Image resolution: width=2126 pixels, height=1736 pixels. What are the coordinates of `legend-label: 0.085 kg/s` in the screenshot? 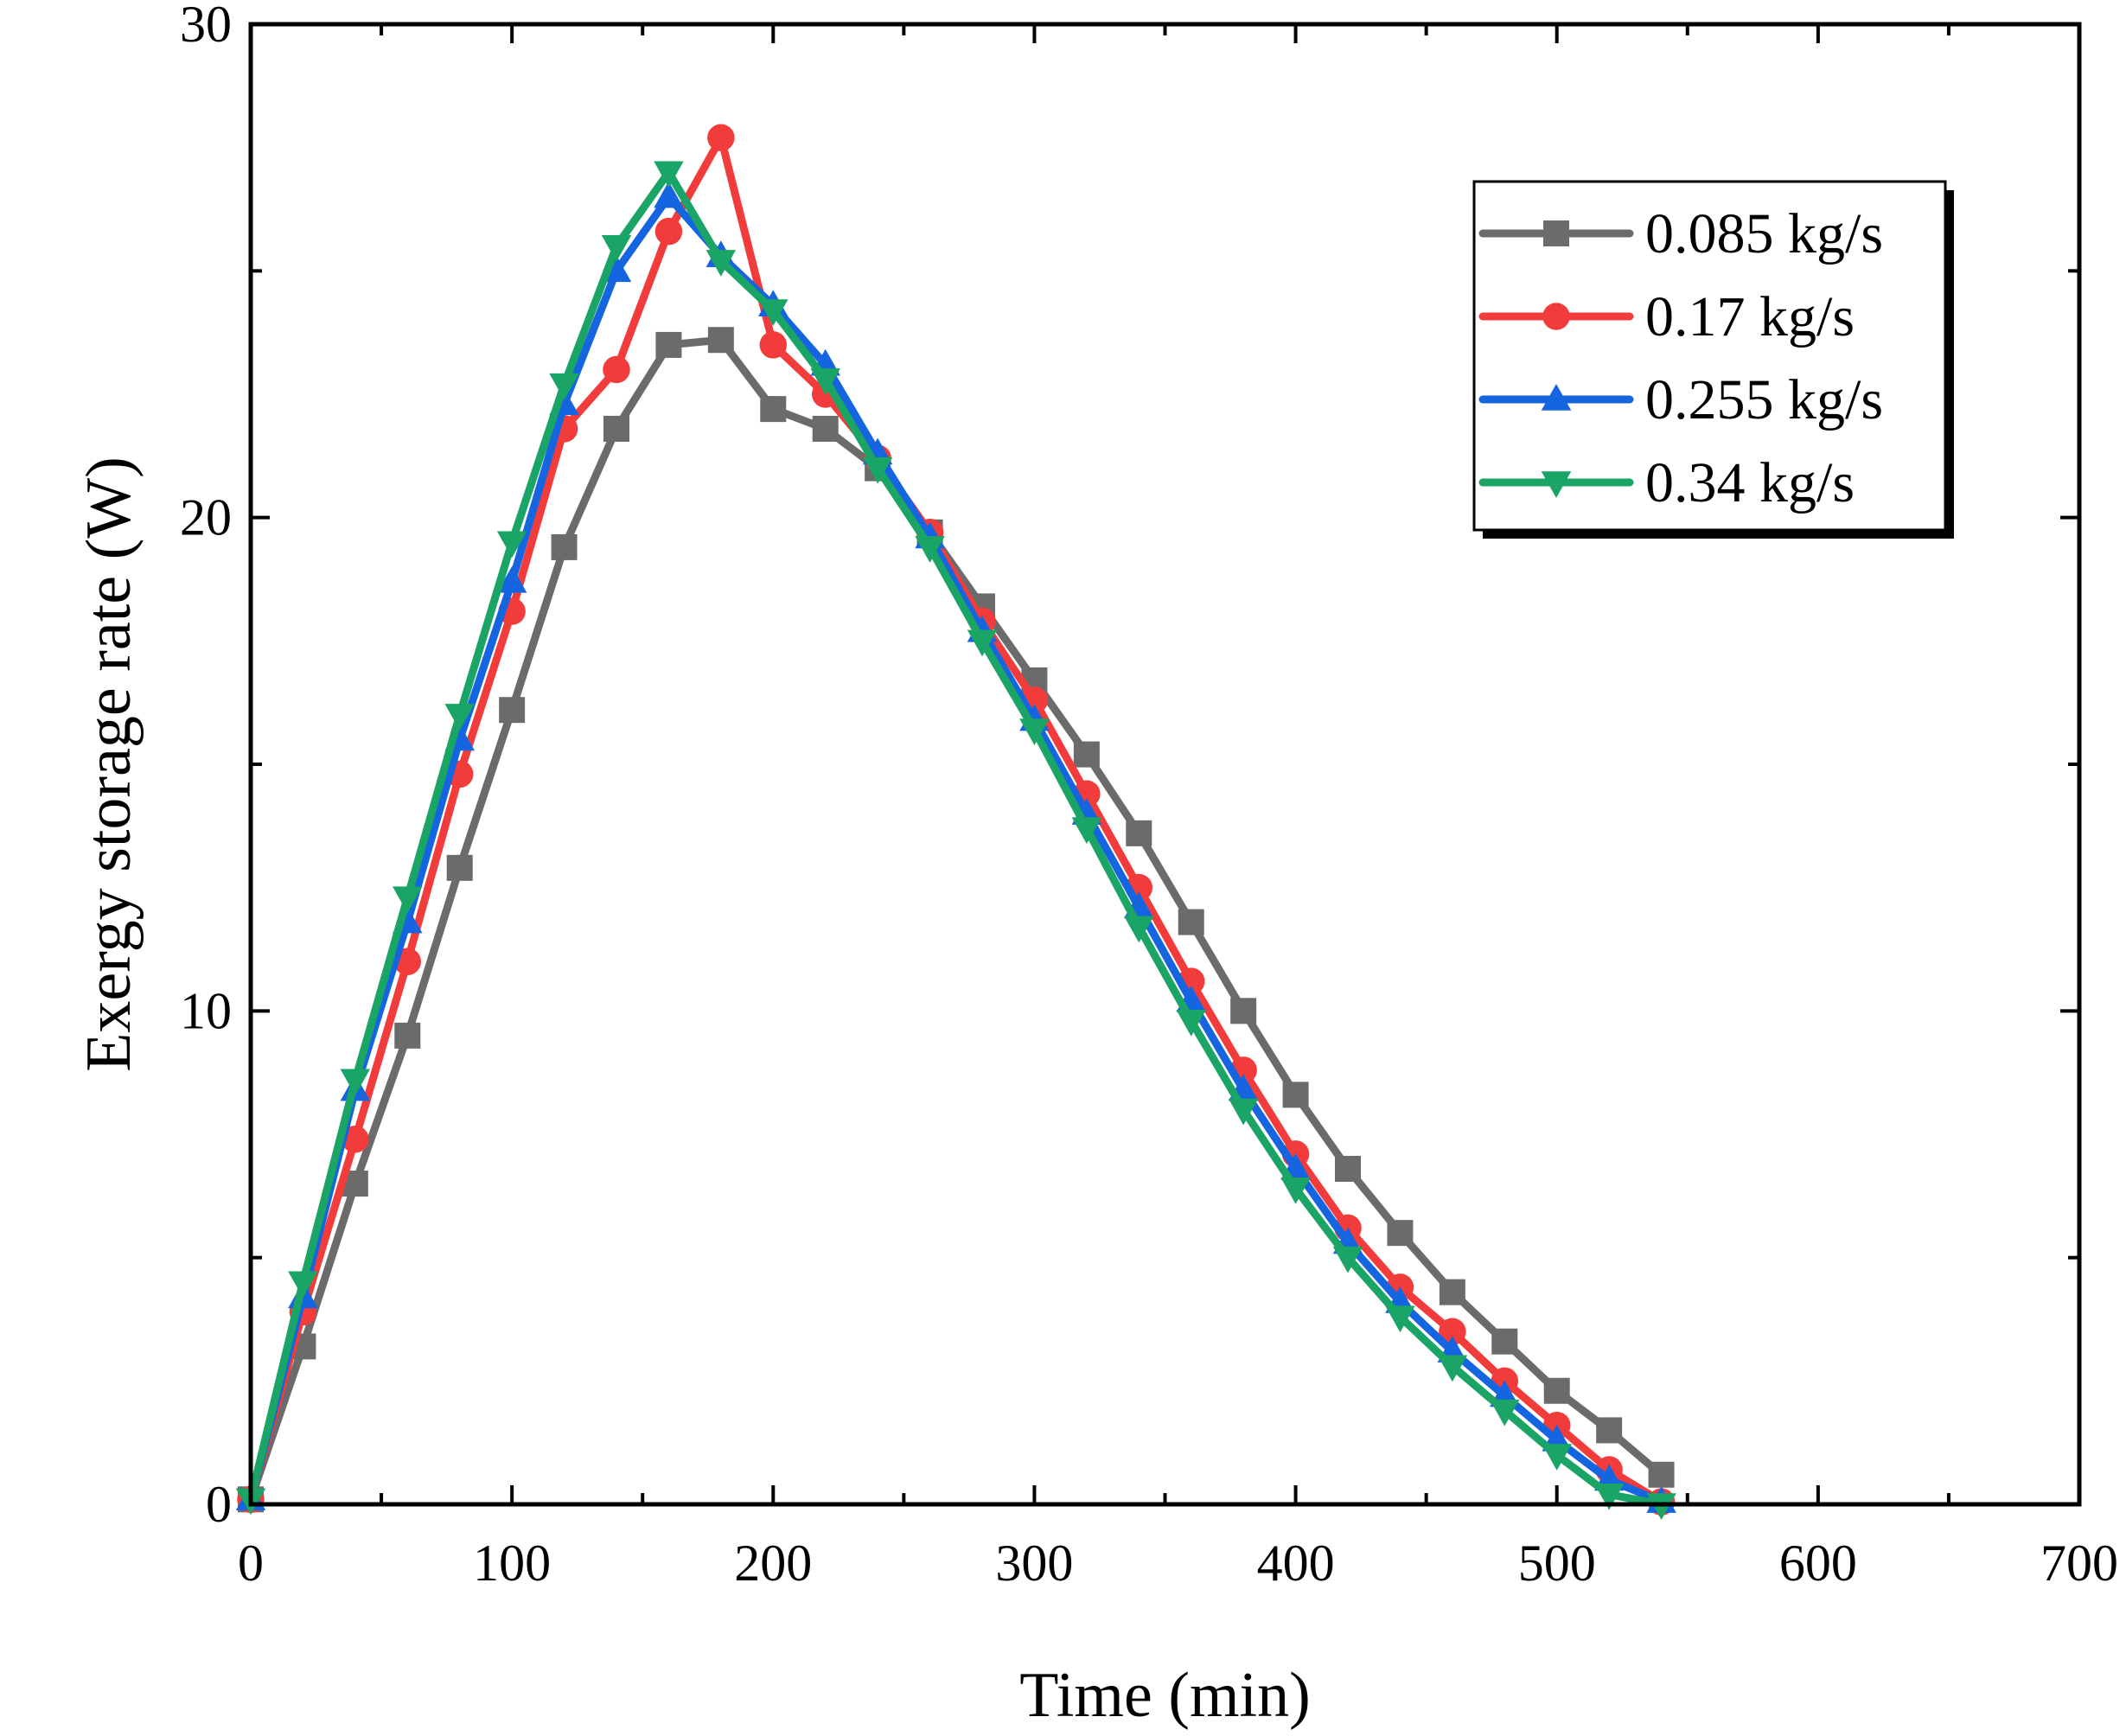 It's located at (1764, 233).